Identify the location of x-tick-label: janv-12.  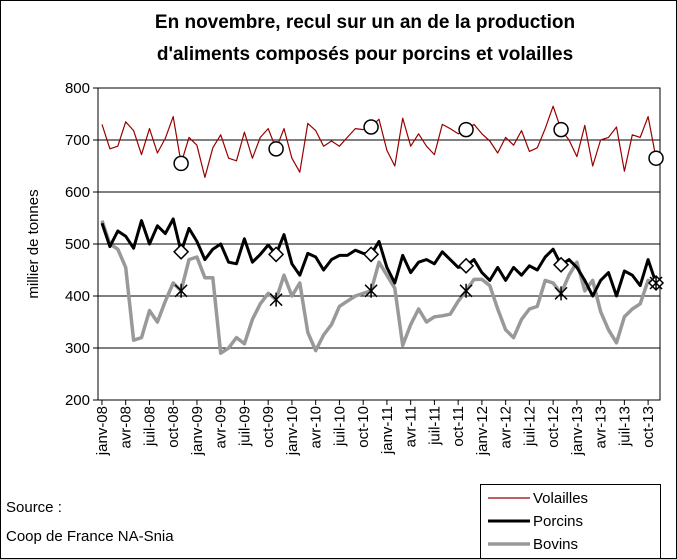
(482, 431).